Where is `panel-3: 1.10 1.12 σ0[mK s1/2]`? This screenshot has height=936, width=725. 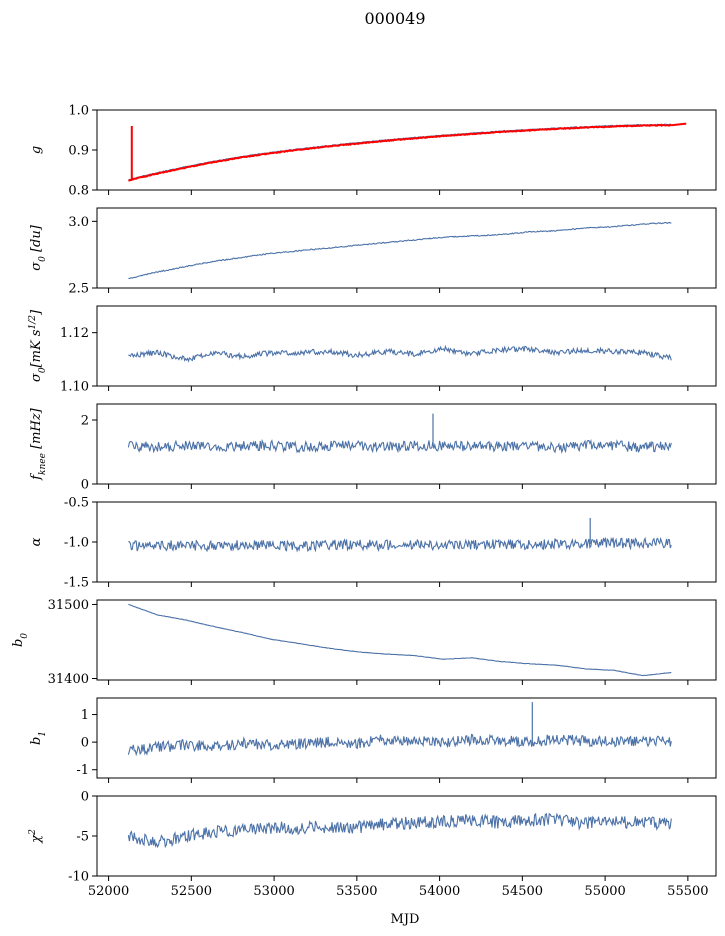 panel-3: 1.10 1.12 σ0[mK s1/2] is located at coordinates (372, 350).